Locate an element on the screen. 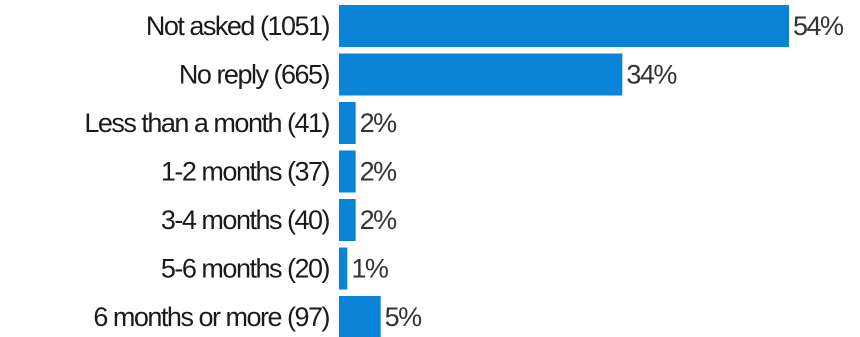  value-label: 54% is located at coordinates (818, 26).